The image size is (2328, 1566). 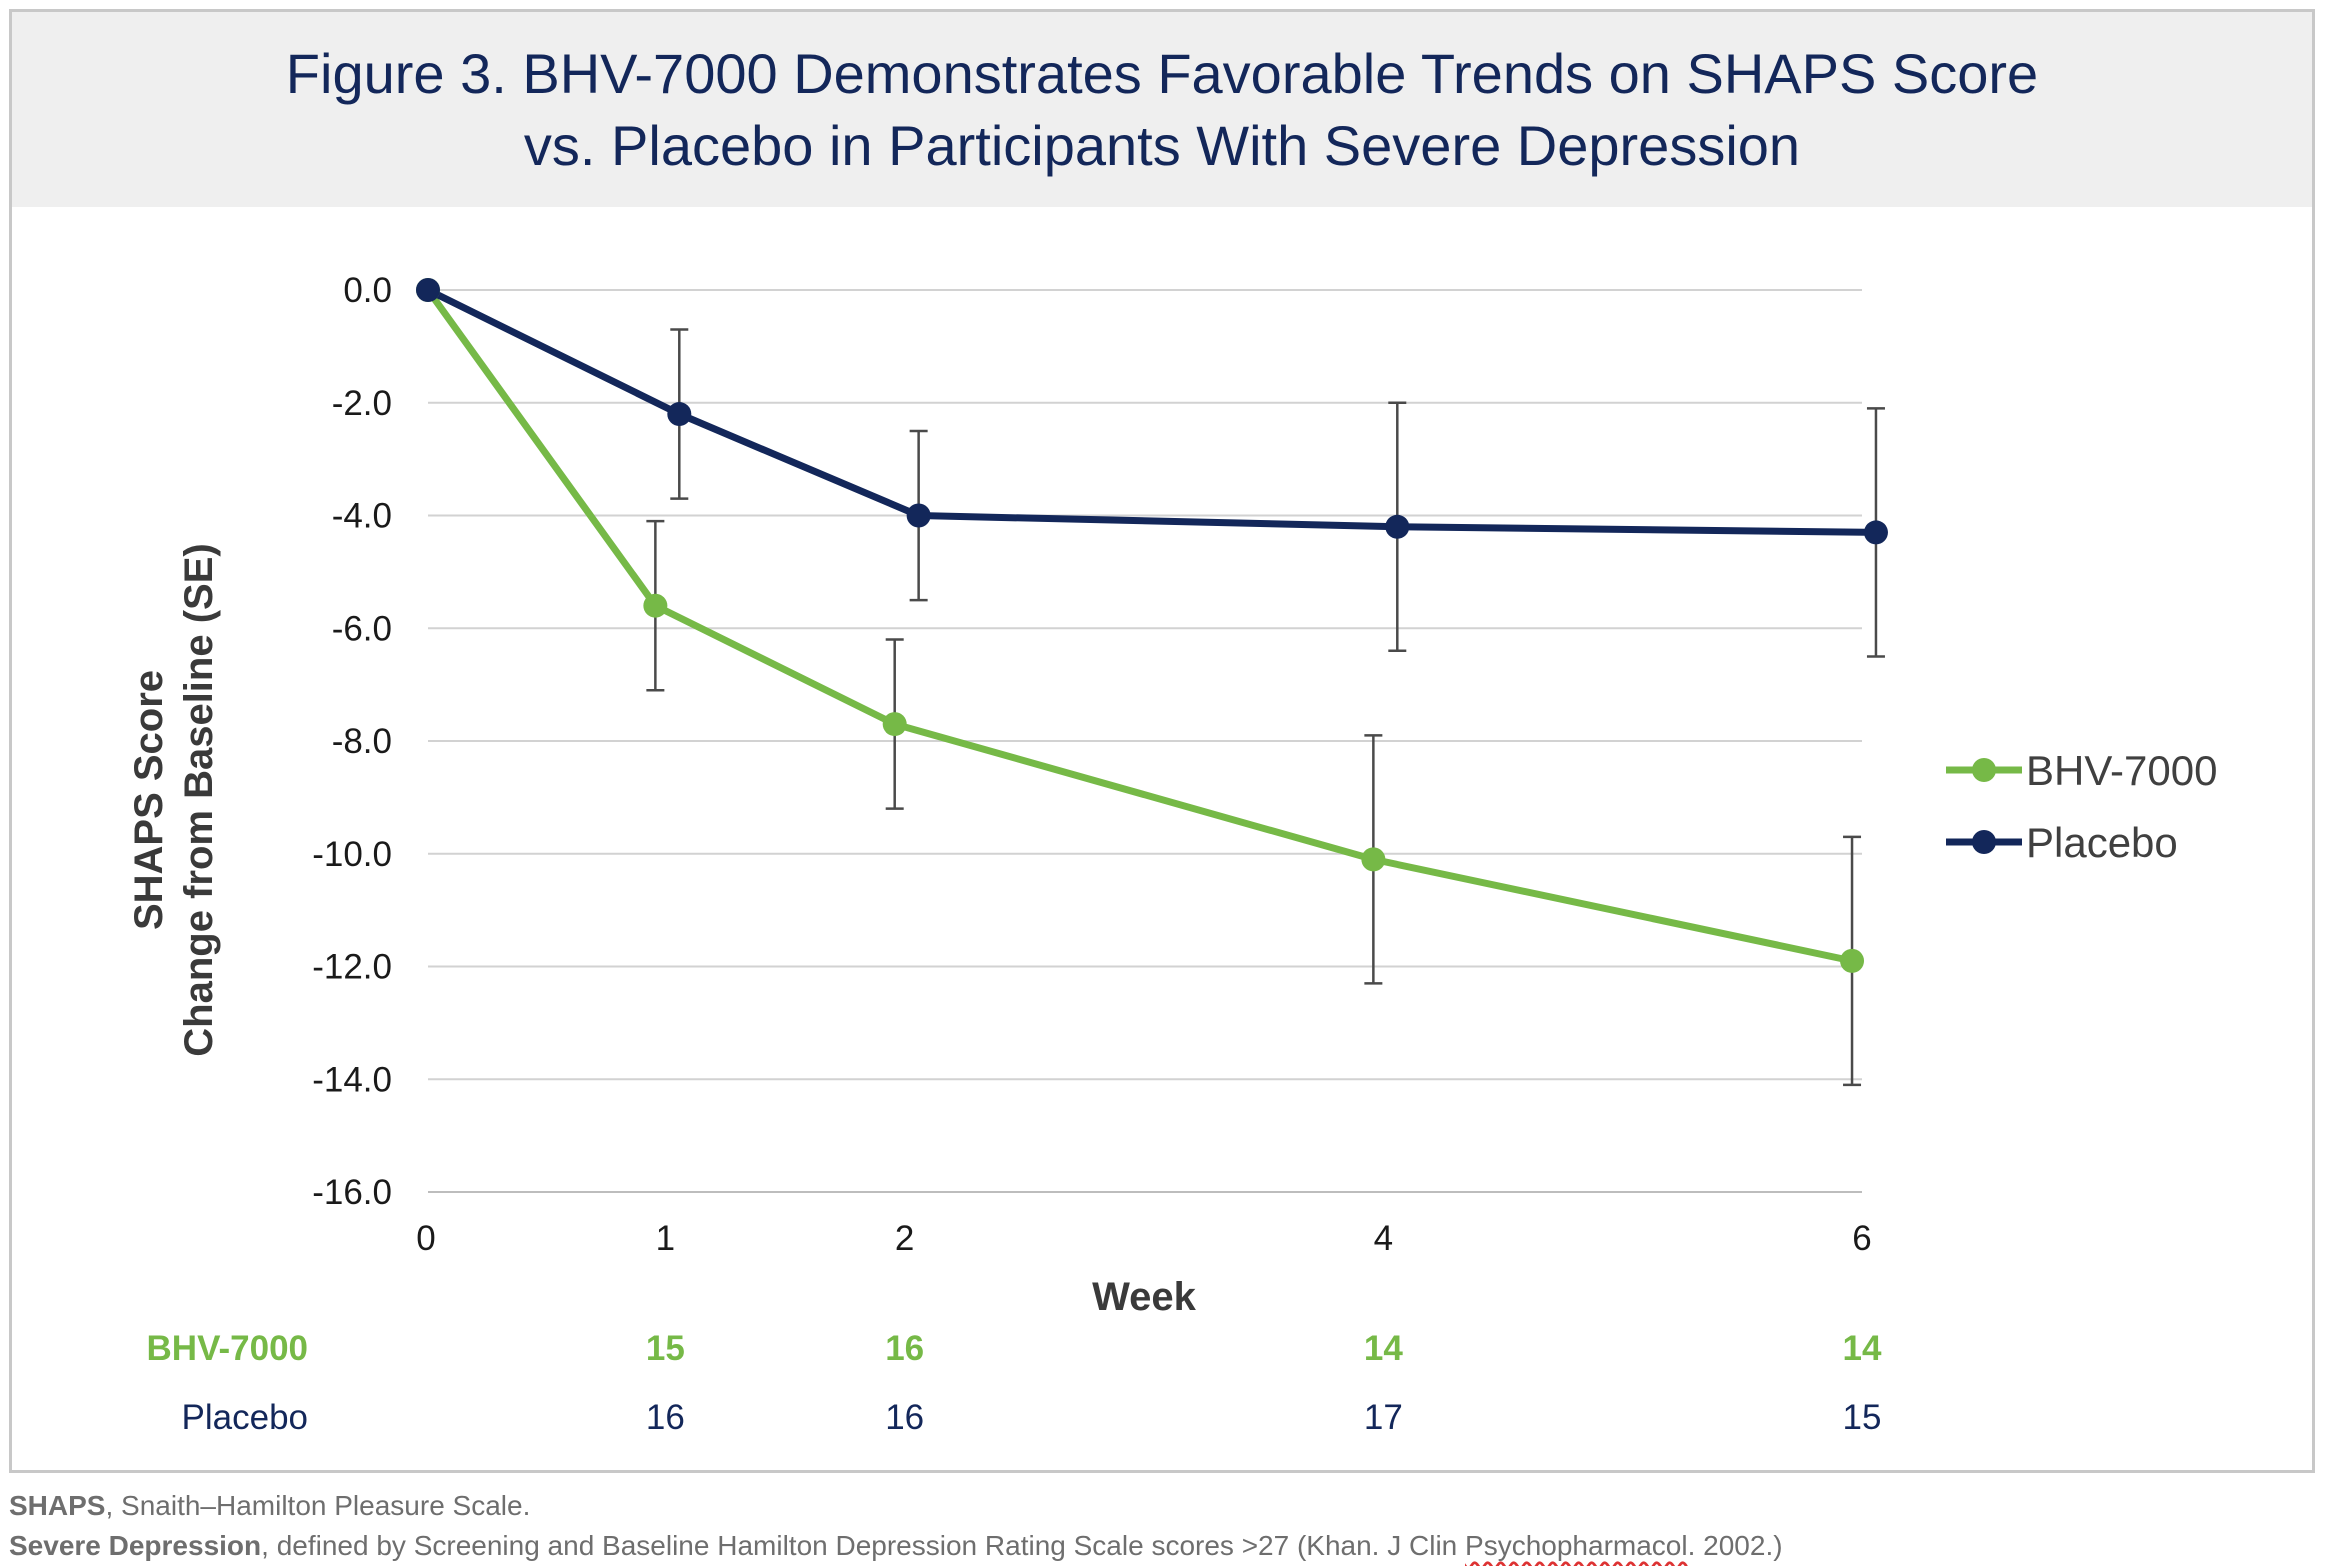 I want to click on x-tick-label: 2, so click(x=904, y=1238).